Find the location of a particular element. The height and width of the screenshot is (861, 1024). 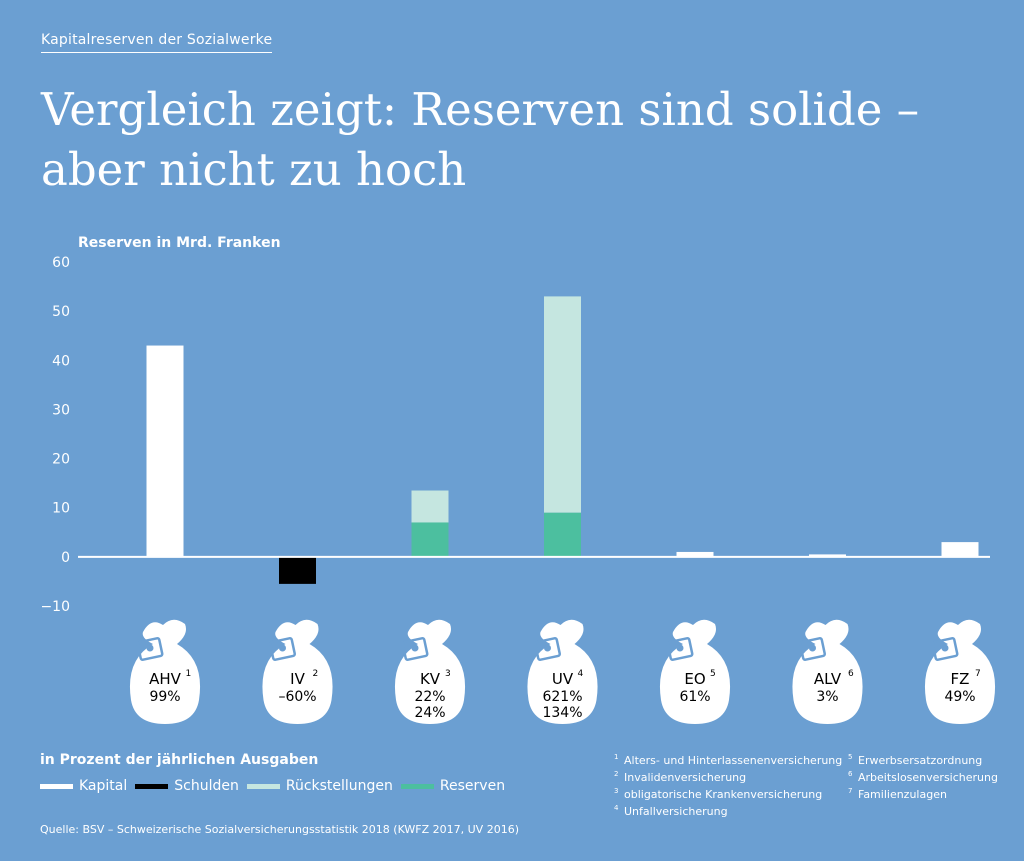

legend-swatch-kapital is located at coordinates (56, 786).